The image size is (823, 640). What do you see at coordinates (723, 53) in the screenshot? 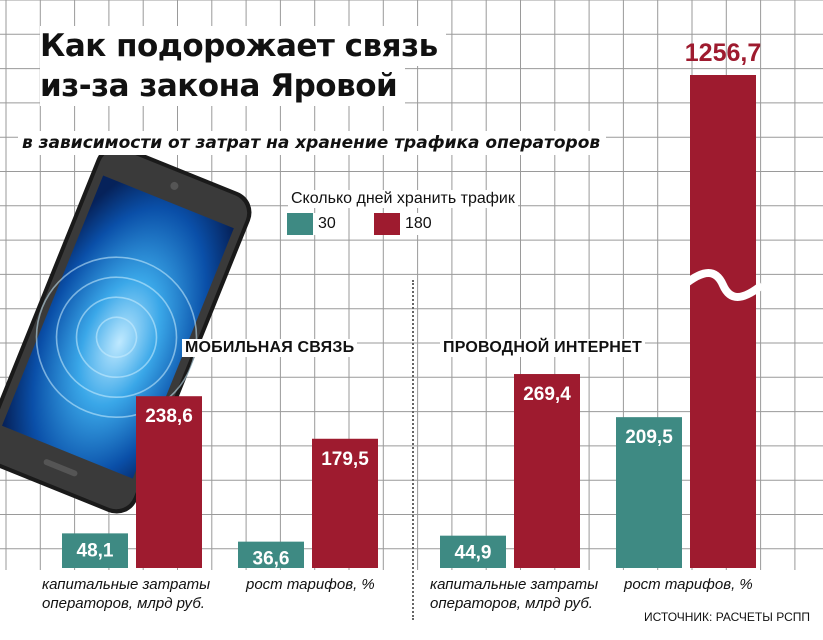
I see `value-label-s1-g1-180: 1256,7` at bounding box center [723, 53].